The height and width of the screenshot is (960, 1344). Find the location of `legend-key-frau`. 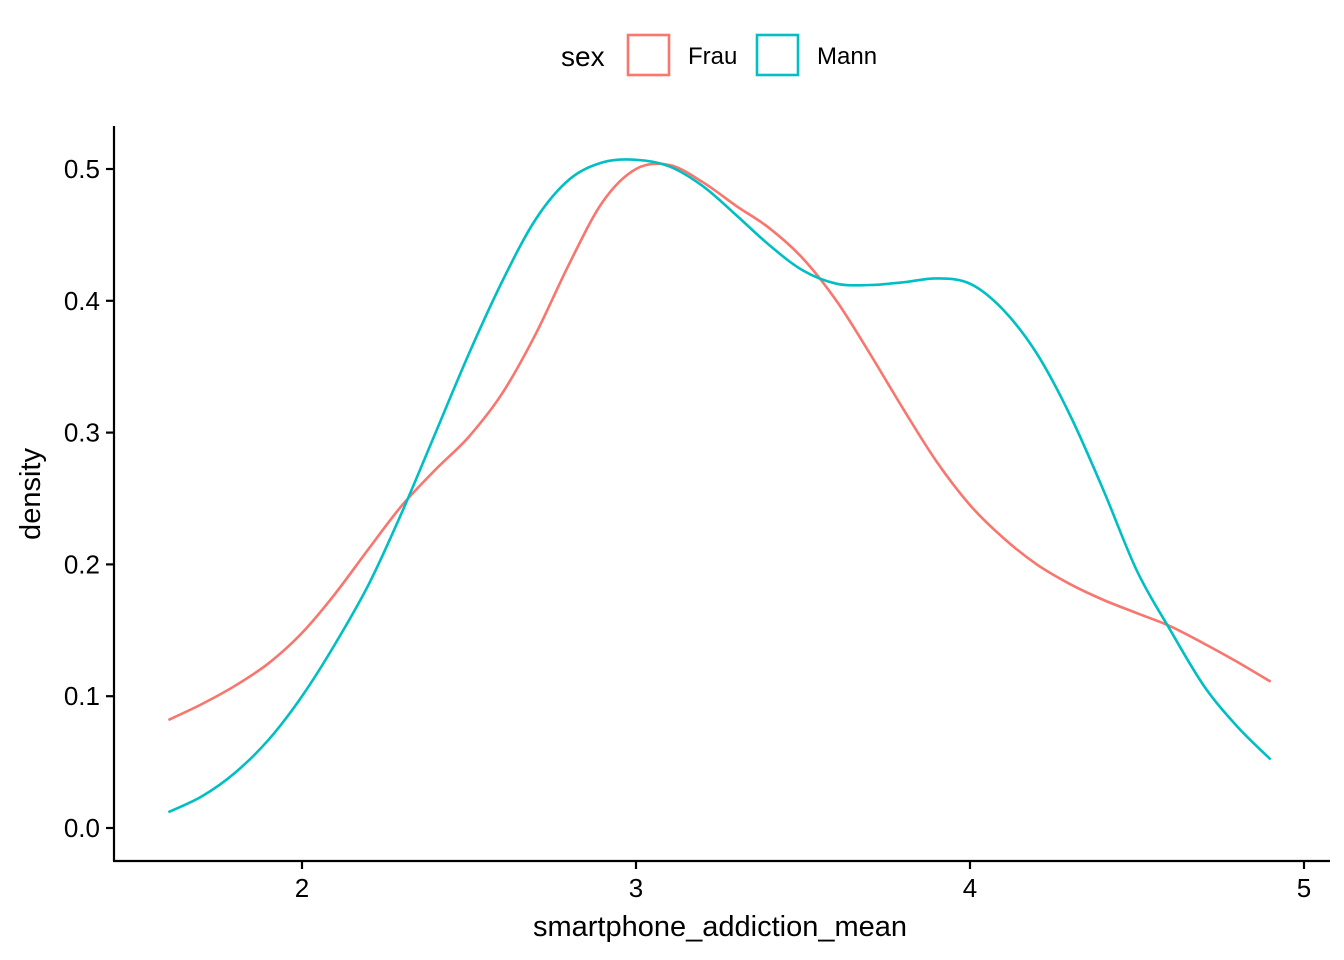

legend-key-frau is located at coordinates (648, 55).